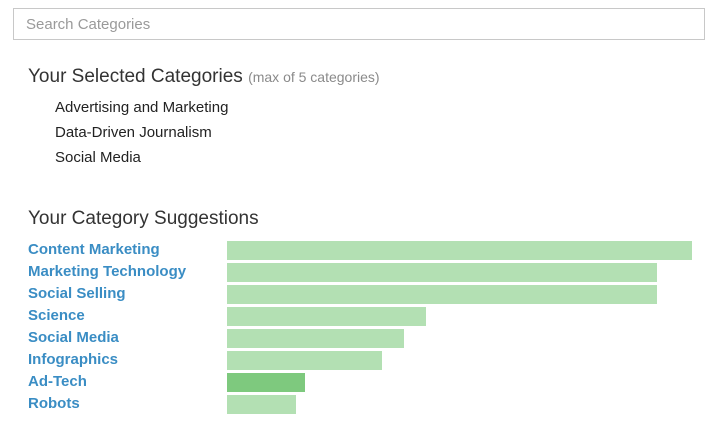 This screenshot has width=718, height=436. I want to click on suggestion-row: Science, so click(359, 316).